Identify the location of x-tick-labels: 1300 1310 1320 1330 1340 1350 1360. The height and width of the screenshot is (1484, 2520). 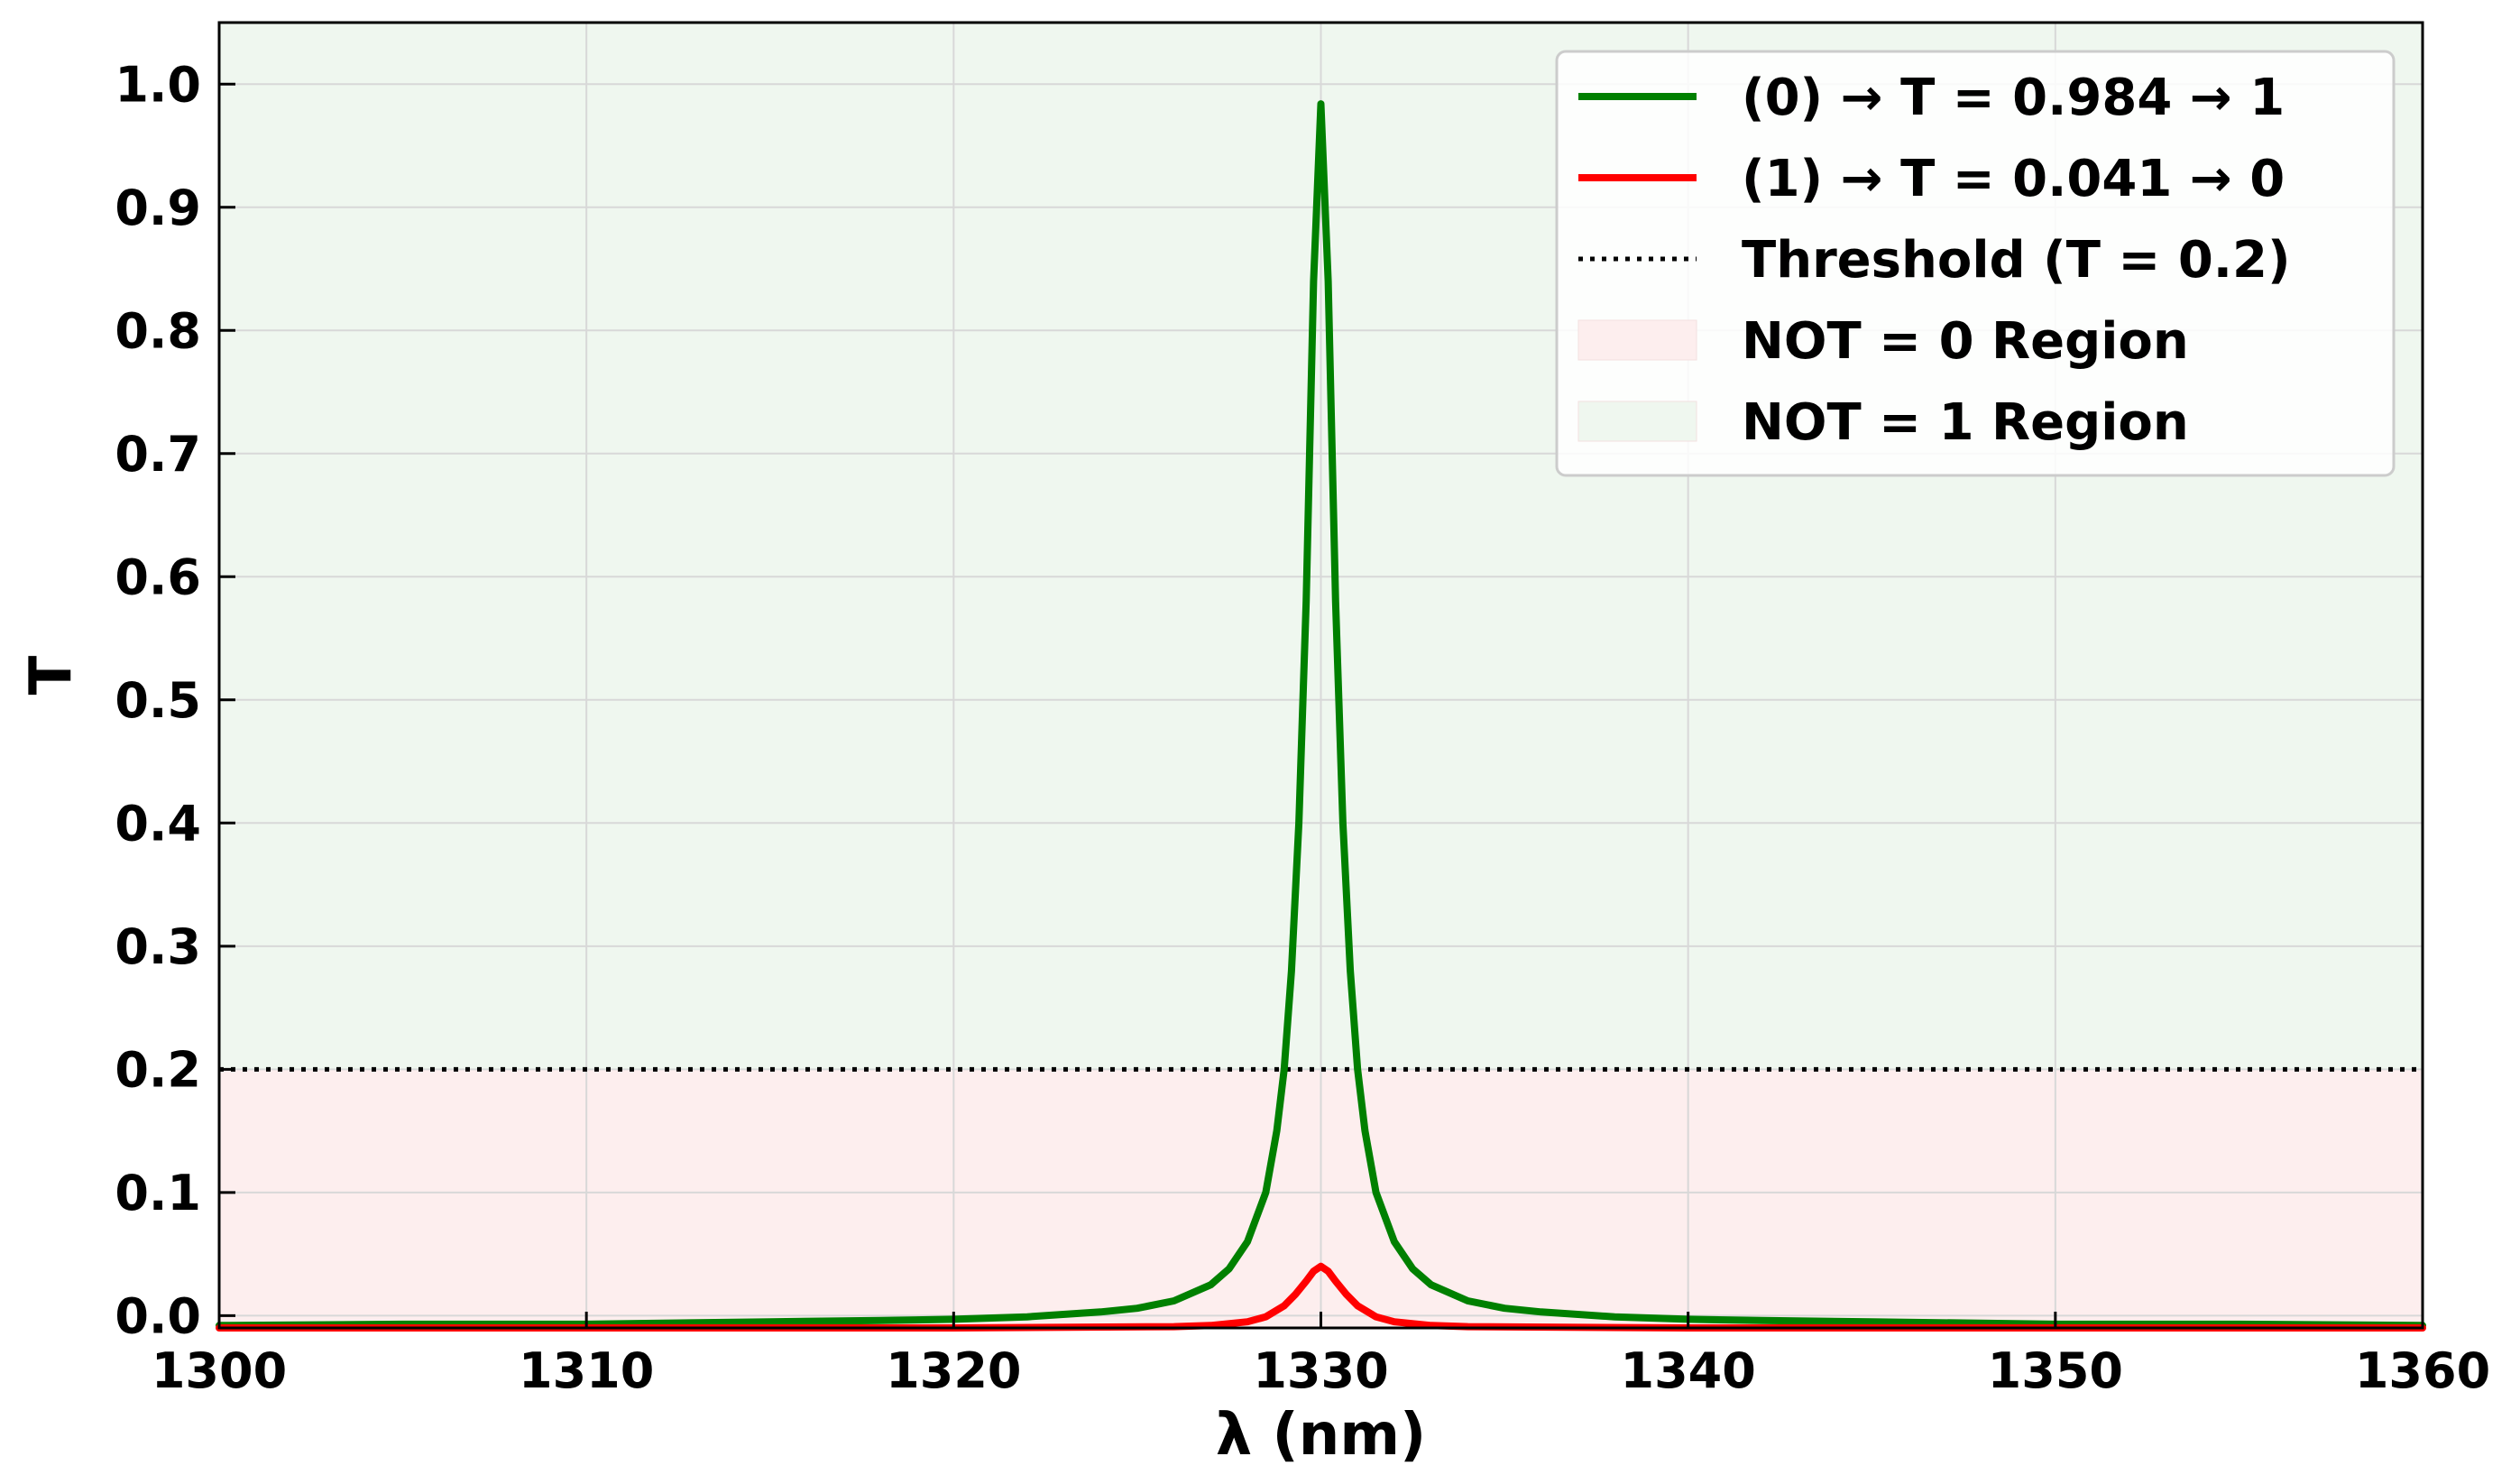
(1321, 1370).